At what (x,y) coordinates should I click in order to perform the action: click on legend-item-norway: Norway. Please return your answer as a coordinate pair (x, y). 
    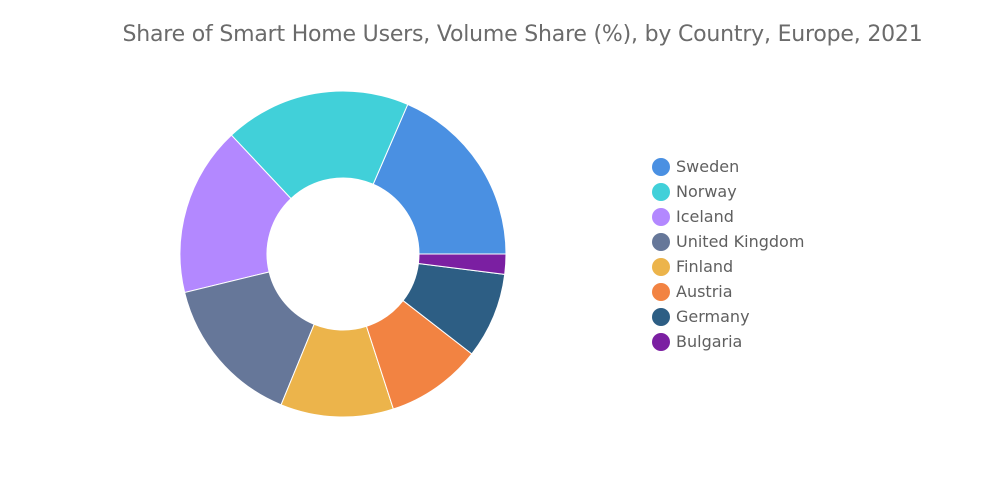
    Looking at the image, I should click on (728, 191).